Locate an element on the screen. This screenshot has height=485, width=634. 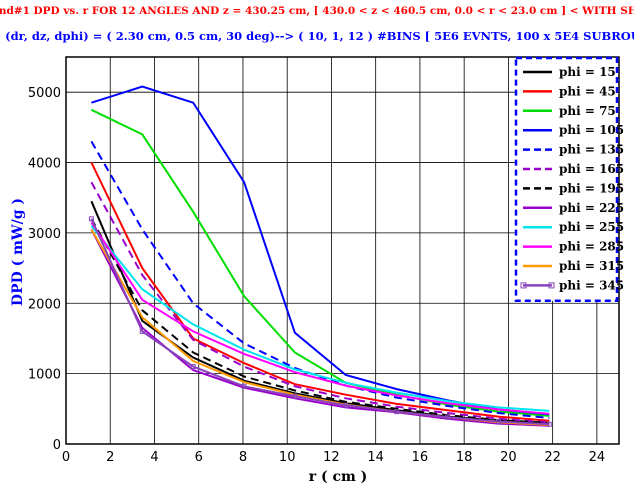
y-tick-label: 5000 is located at coordinates (44, 93).